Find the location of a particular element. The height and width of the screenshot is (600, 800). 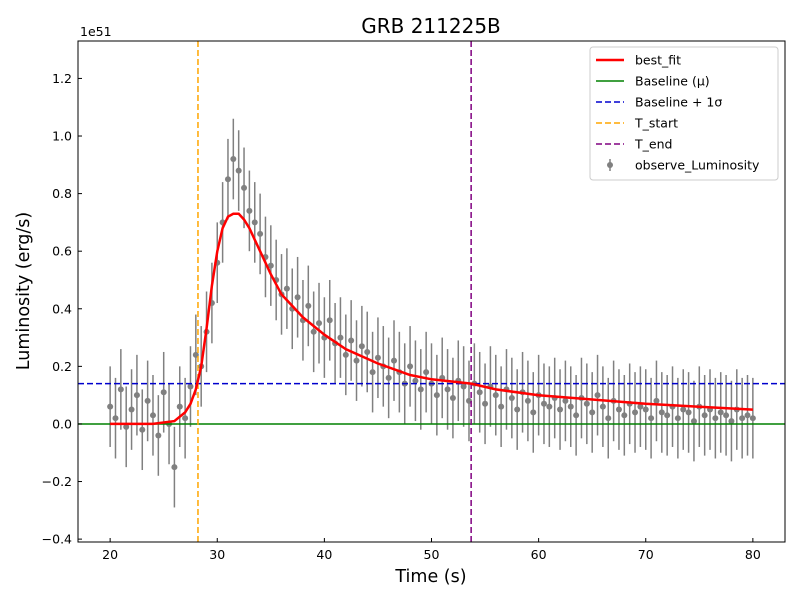

y-tick-label: 0.8 is located at coordinates (62, 193).